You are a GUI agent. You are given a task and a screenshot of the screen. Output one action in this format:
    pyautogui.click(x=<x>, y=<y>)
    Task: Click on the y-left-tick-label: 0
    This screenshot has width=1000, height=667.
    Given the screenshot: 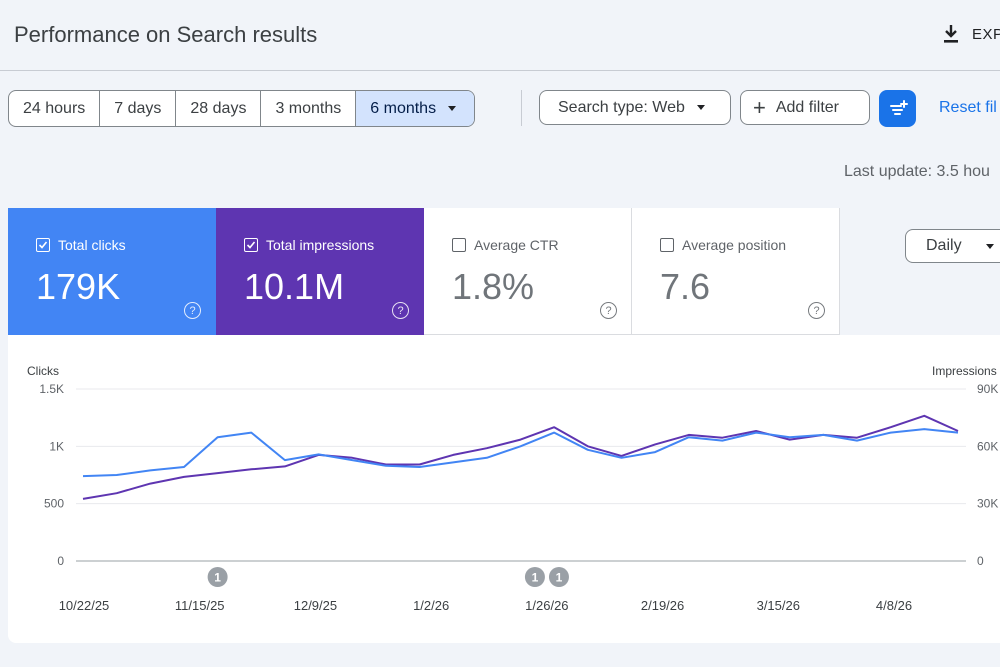 What is the action you would take?
    pyautogui.click(x=60, y=561)
    